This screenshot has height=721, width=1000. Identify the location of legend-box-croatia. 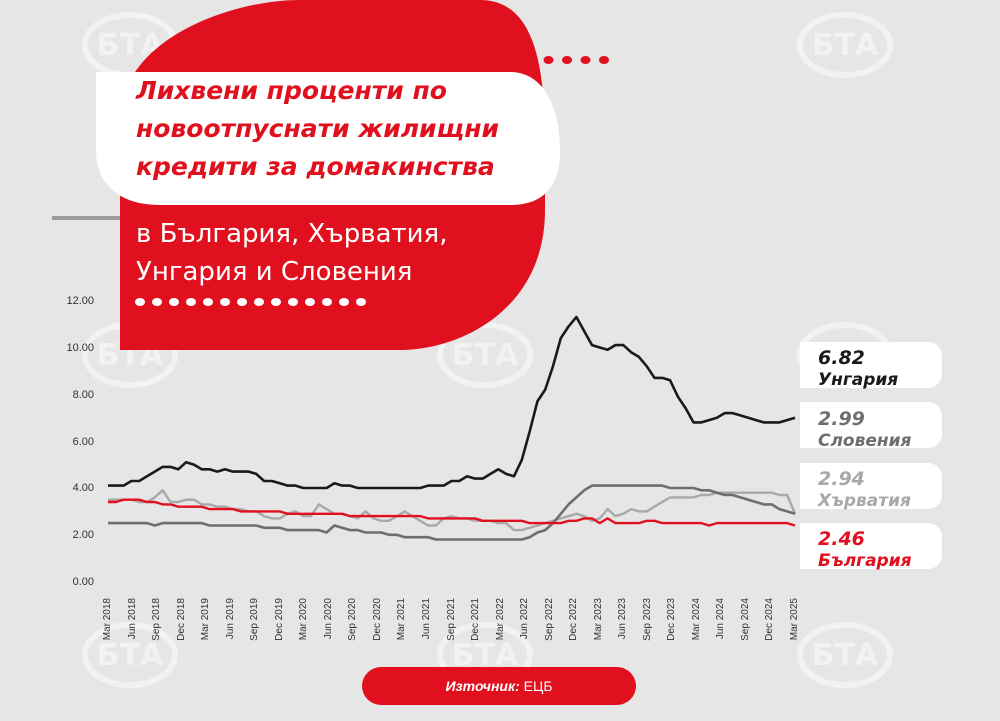
(871, 486).